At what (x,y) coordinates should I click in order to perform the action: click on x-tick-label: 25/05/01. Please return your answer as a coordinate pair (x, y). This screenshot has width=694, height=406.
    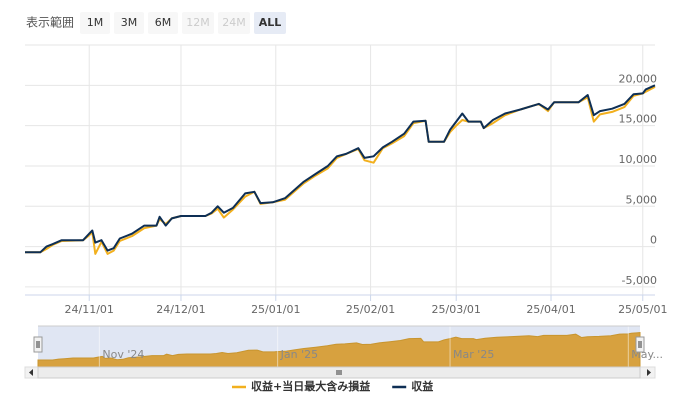
    Looking at the image, I should click on (642, 309).